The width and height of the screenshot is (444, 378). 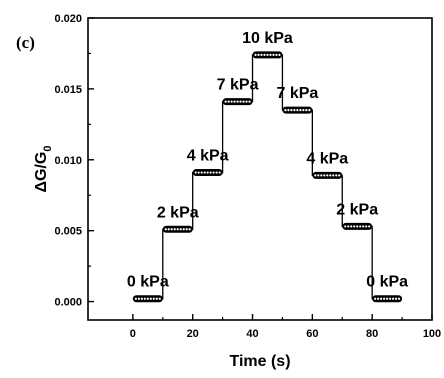 What do you see at coordinates (68, 161) in the screenshot?
I see `y-tick-label-2: 0.010` at bounding box center [68, 161].